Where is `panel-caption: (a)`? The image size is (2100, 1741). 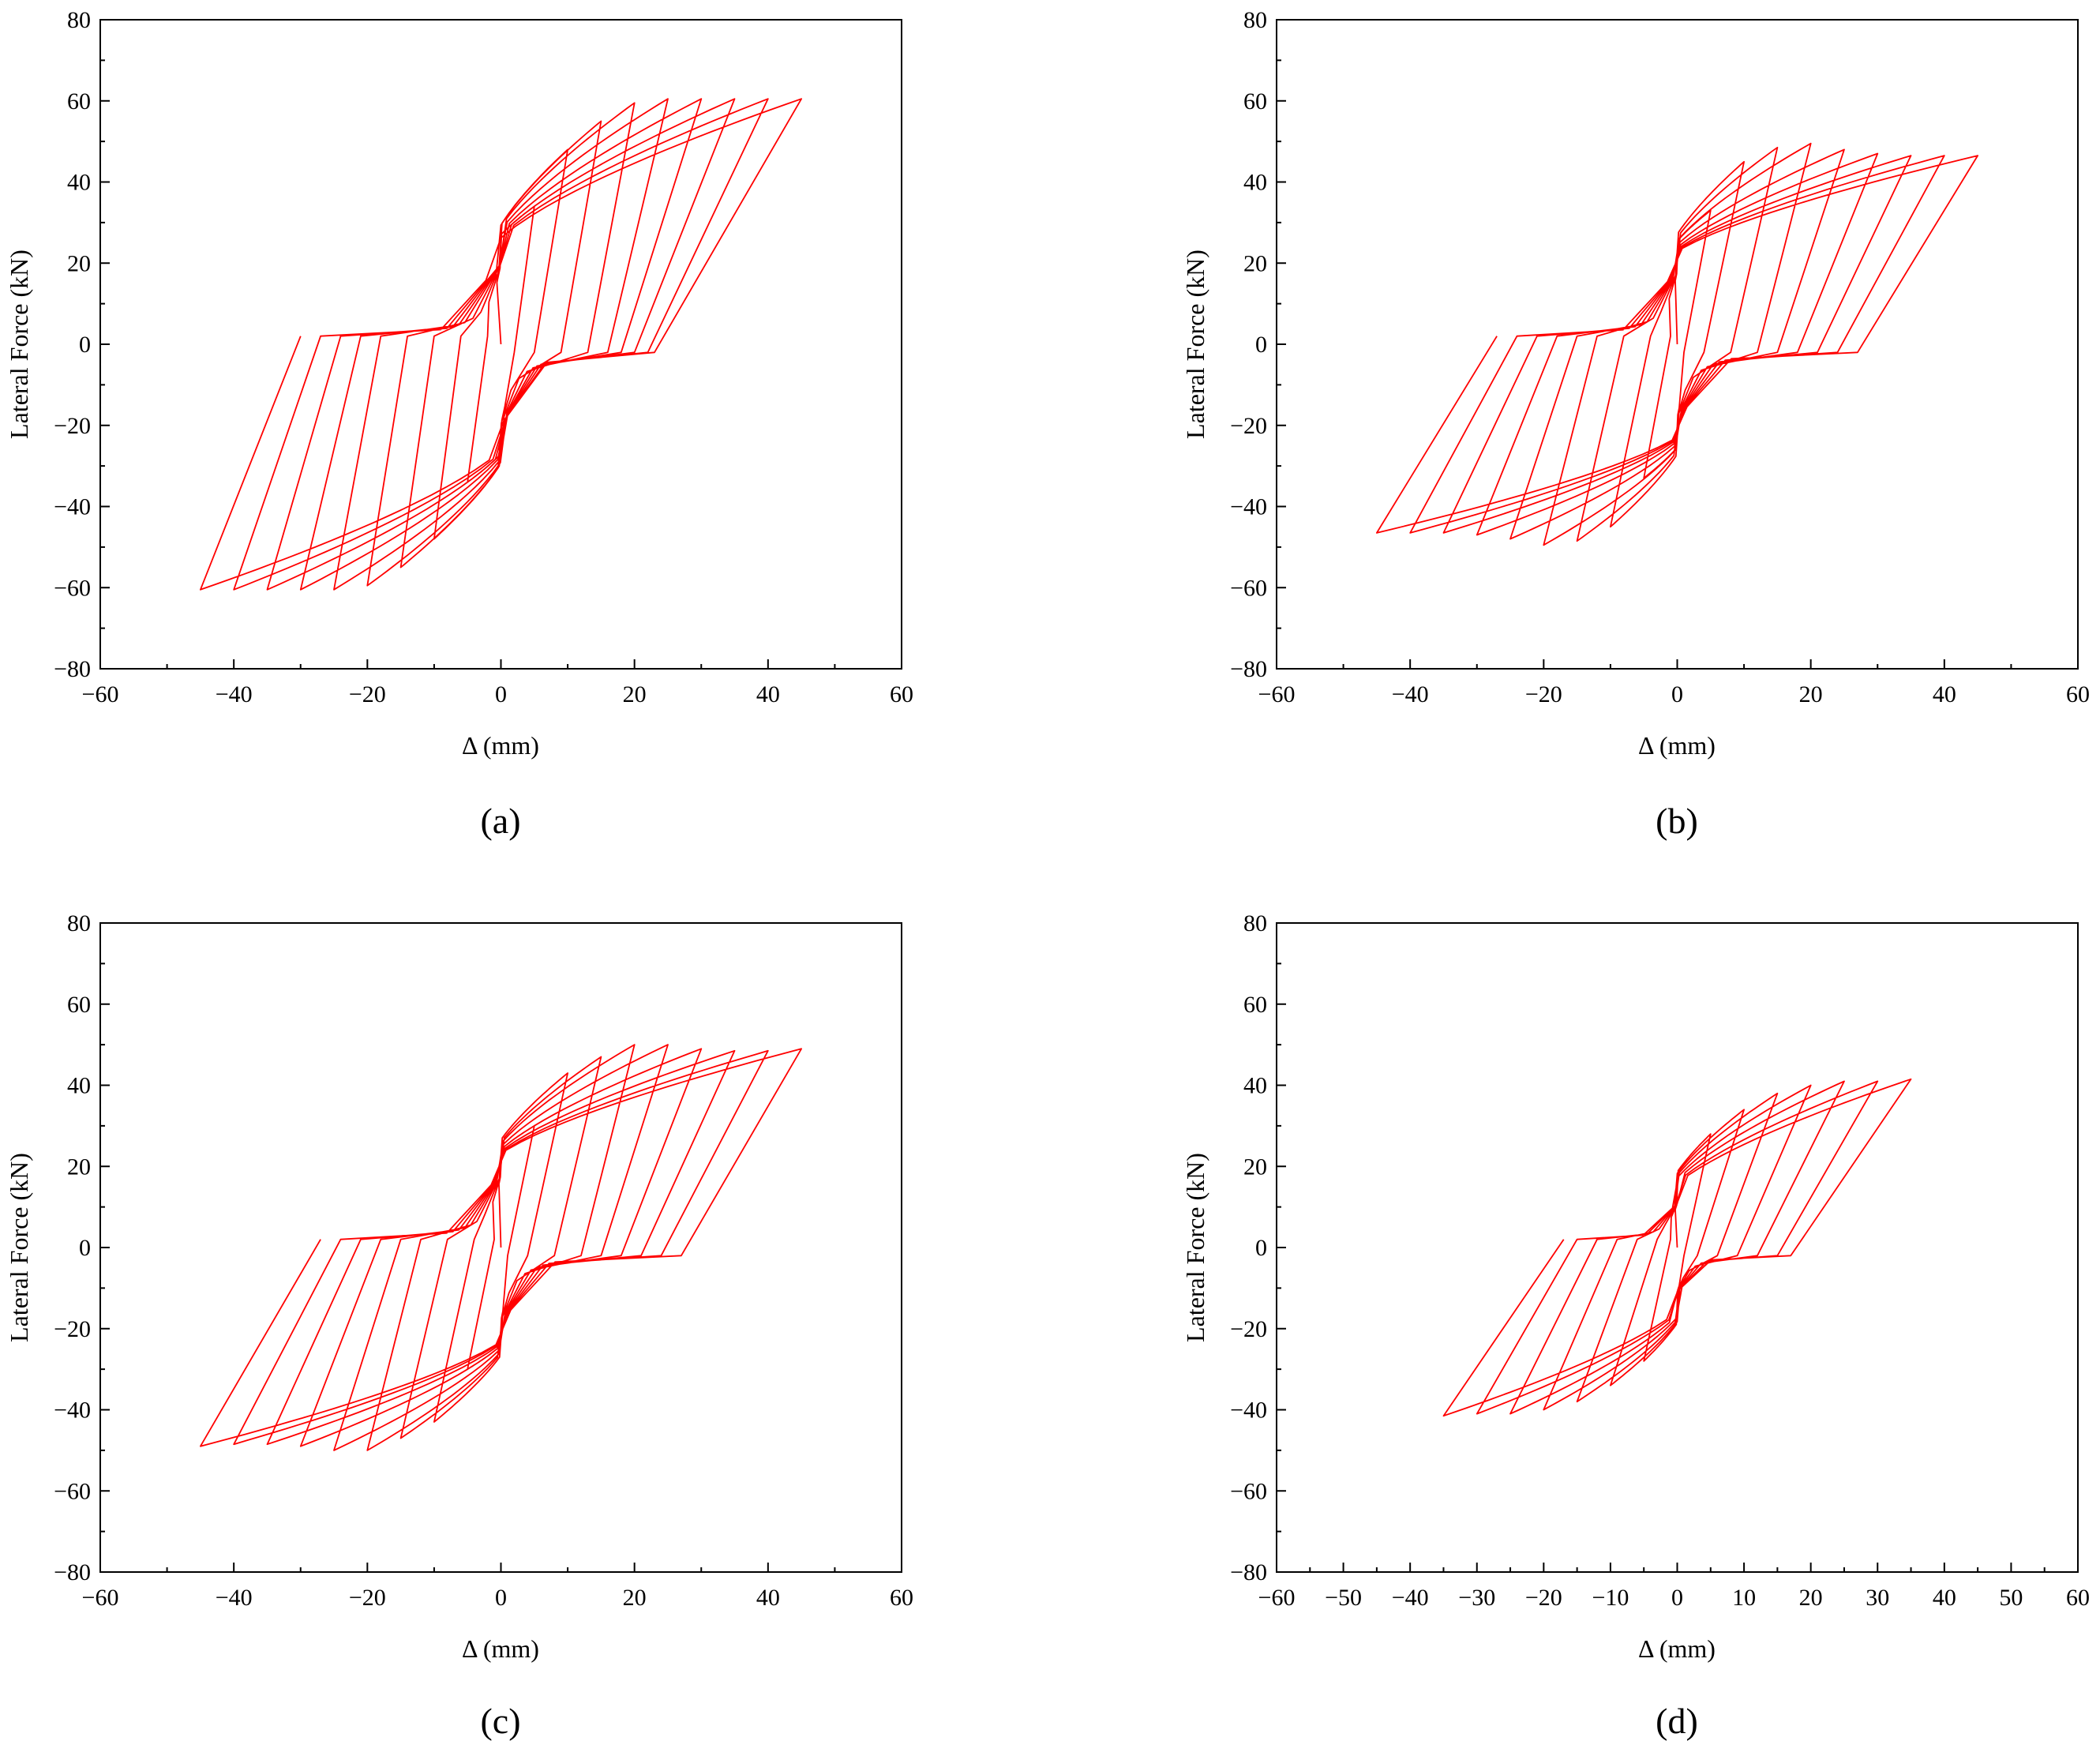
panel-caption: (a) is located at coordinates (500, 821).